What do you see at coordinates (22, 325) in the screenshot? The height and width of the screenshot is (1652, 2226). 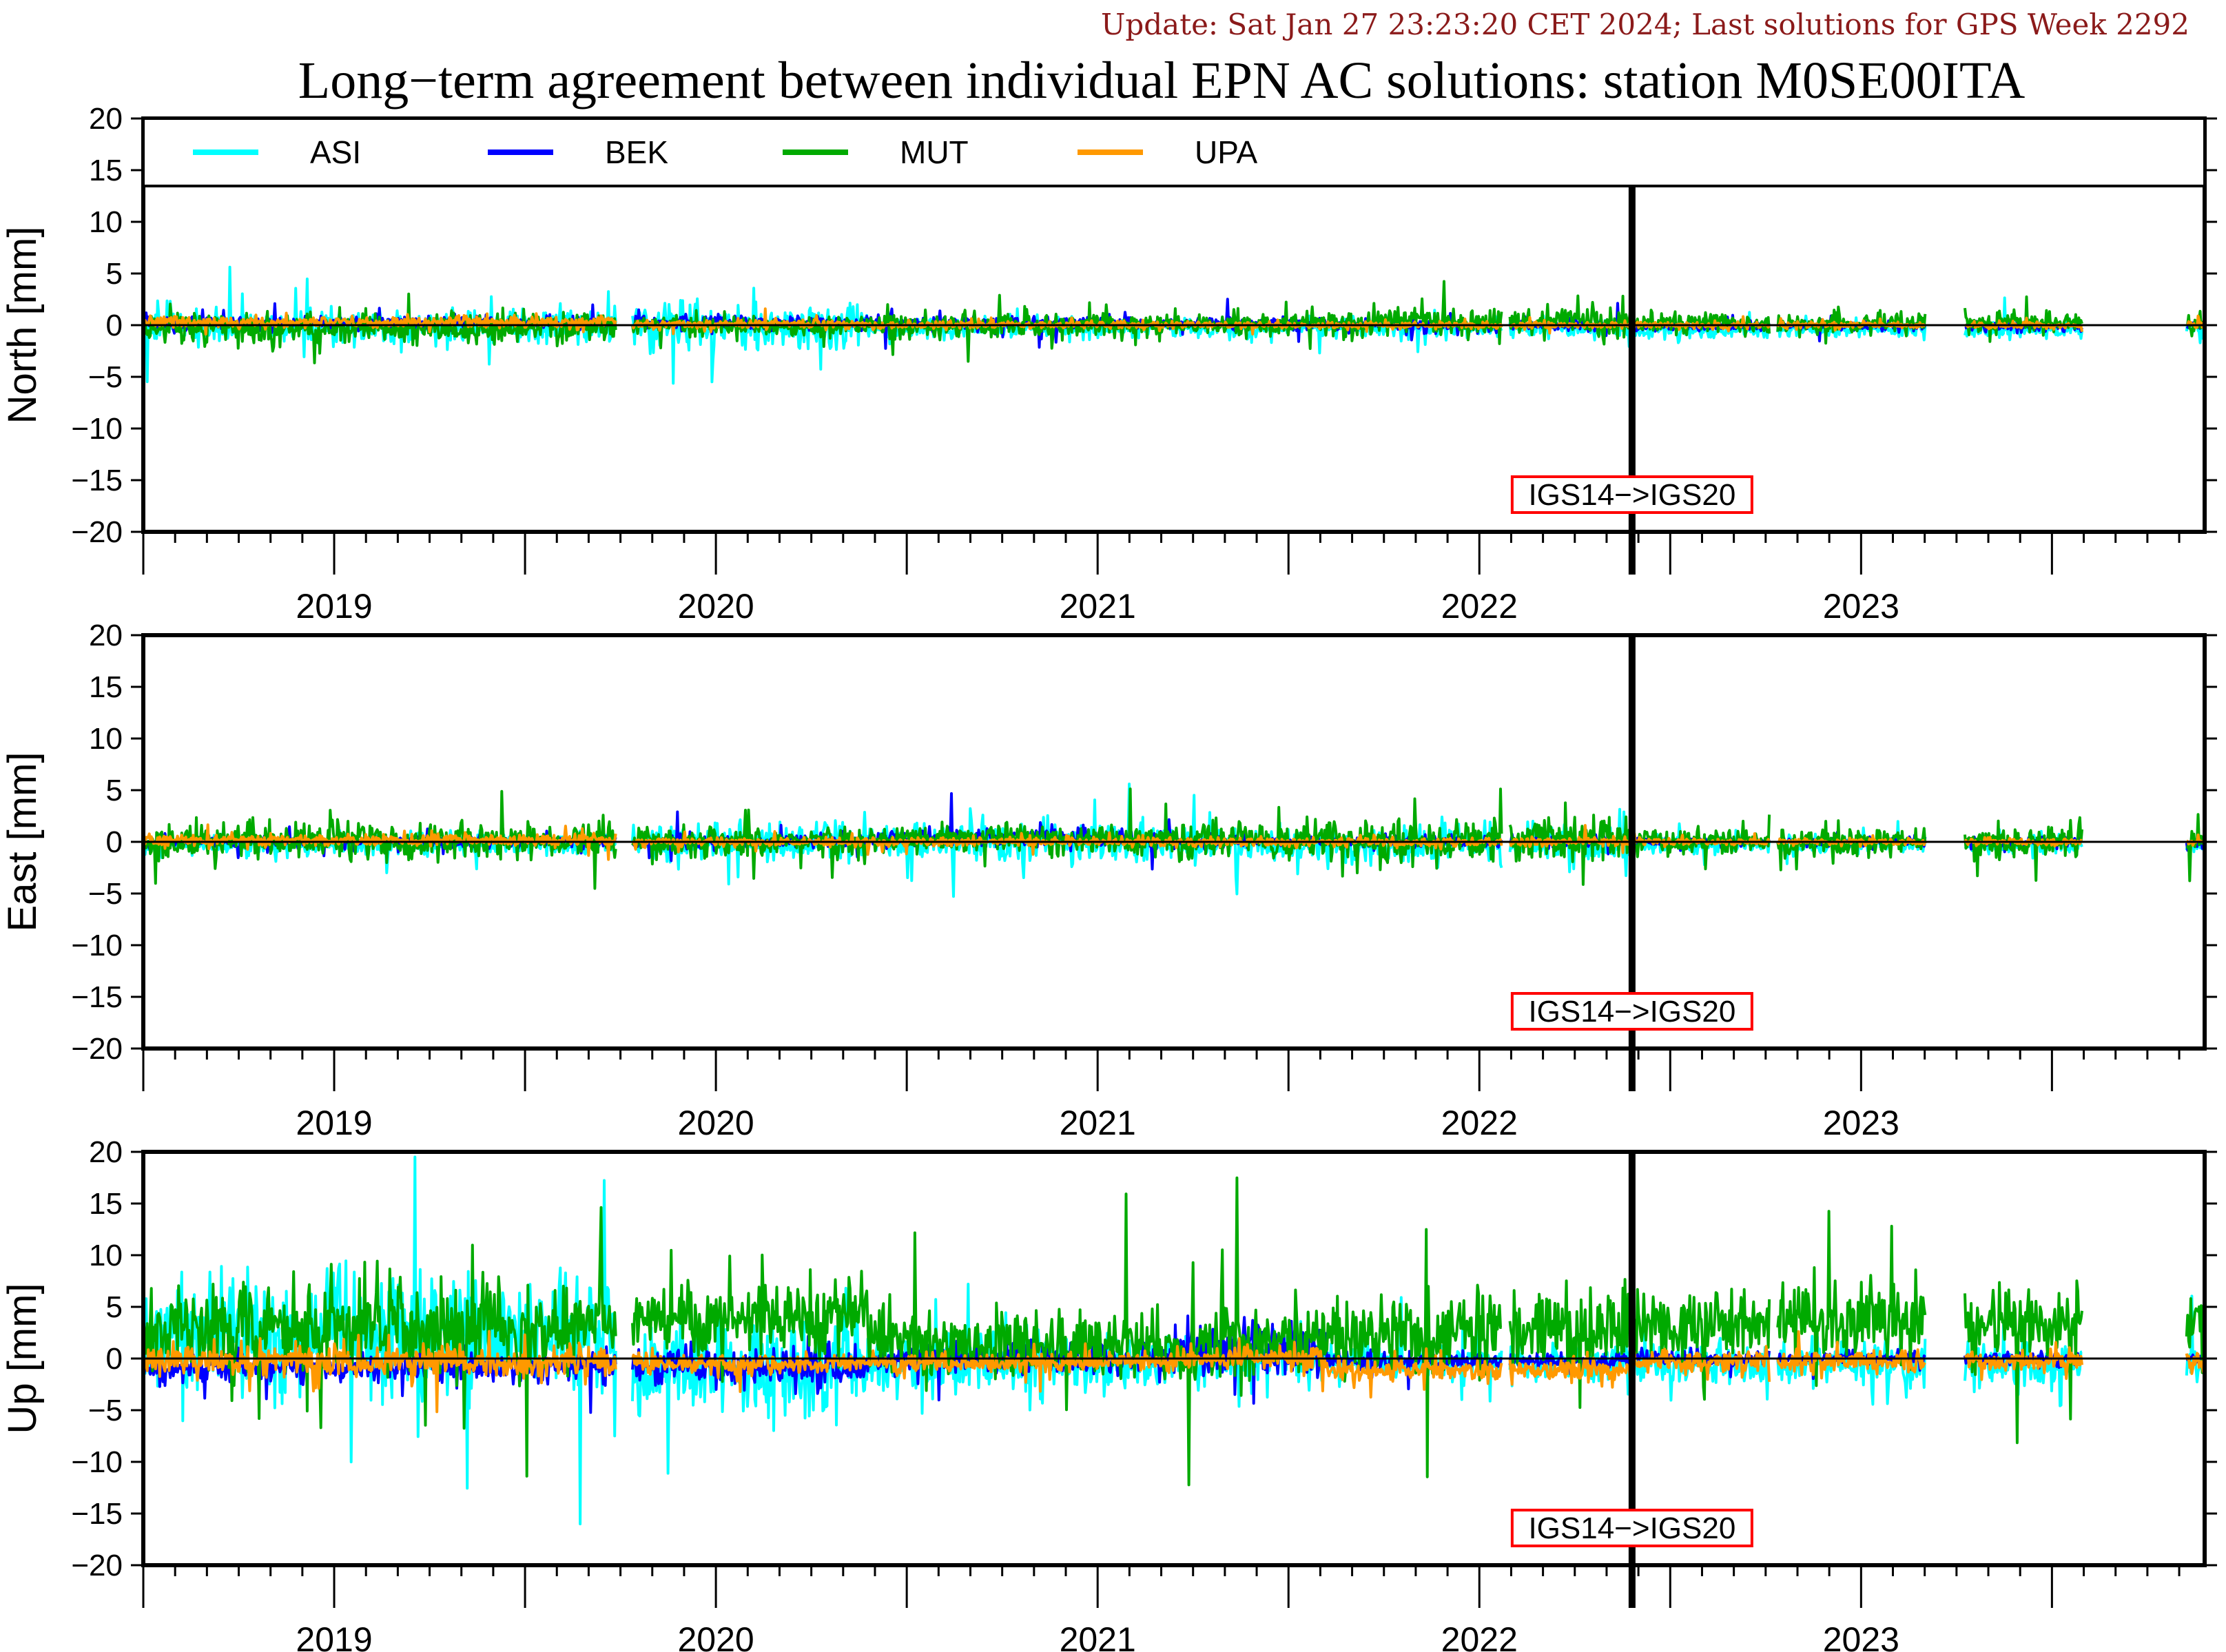 I see `y-axis-label: North [mm]` at bounding box center [22, 325].